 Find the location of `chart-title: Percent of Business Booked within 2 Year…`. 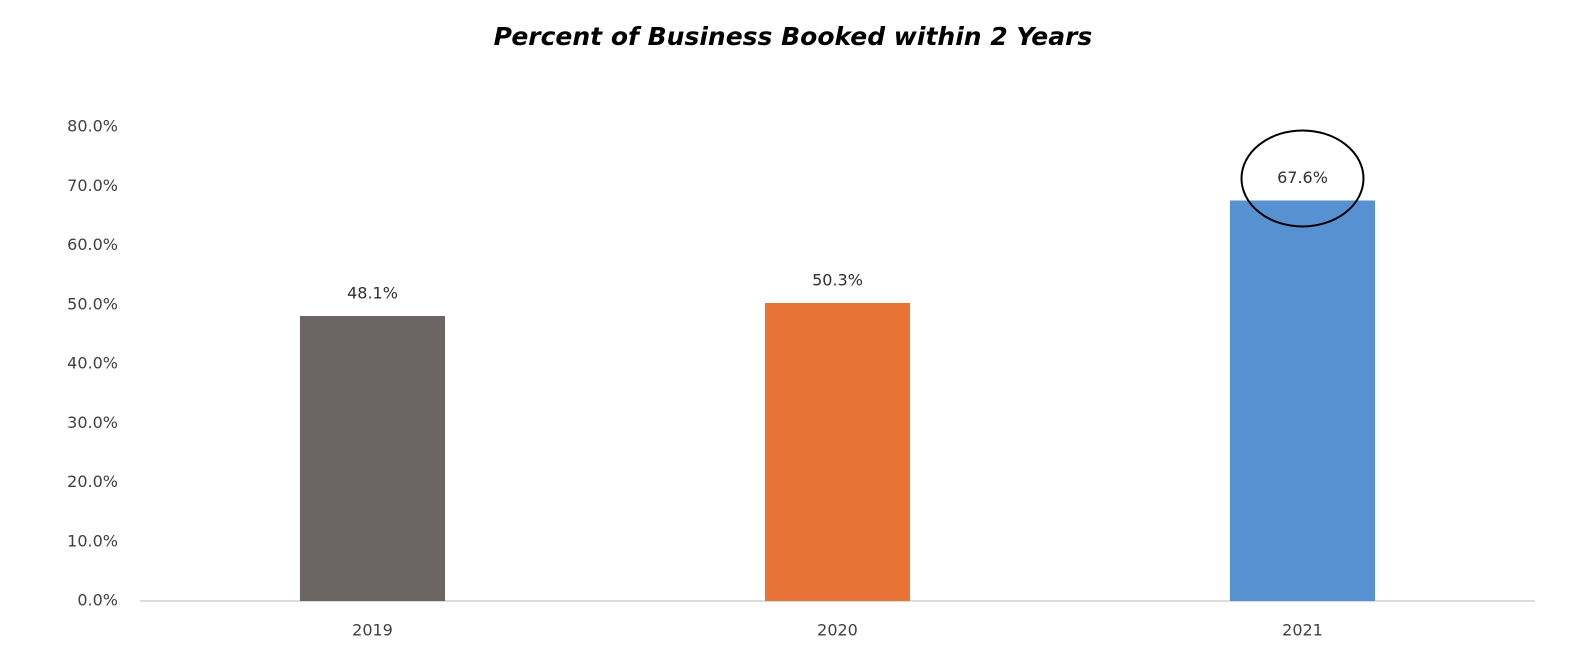

chart-title: Percent of Business Booked within 2 Year… is located at coordinates (793, 36).